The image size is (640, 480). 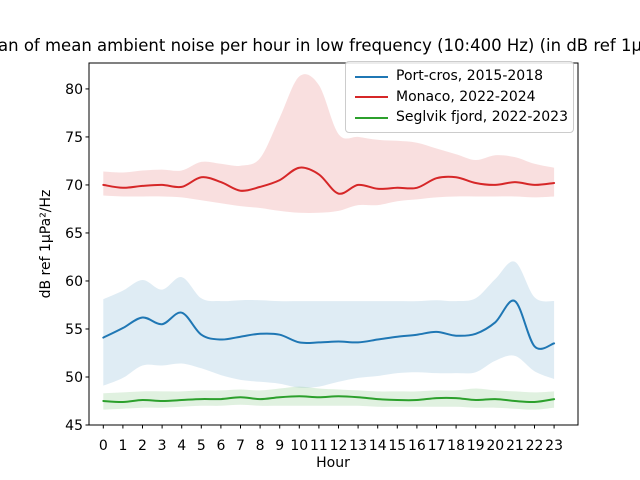 What do you see at coordinates (466, 96) in the screenshot?
I see `legend-label: Monaco, 2022-2024` at bounding box center [466, 96].